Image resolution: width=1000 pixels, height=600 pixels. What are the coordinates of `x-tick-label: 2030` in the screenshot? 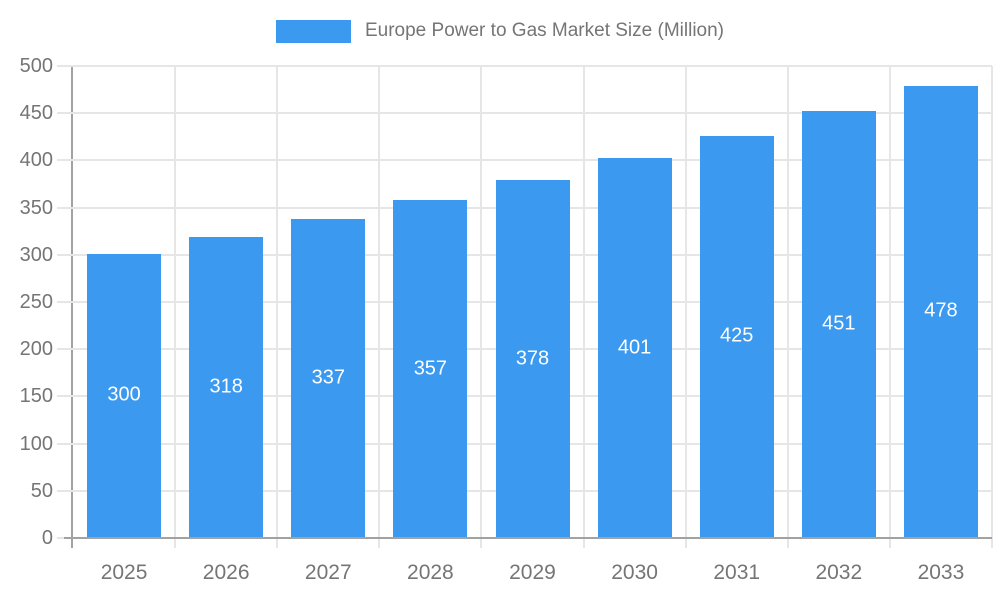 It's located at (634, 572).